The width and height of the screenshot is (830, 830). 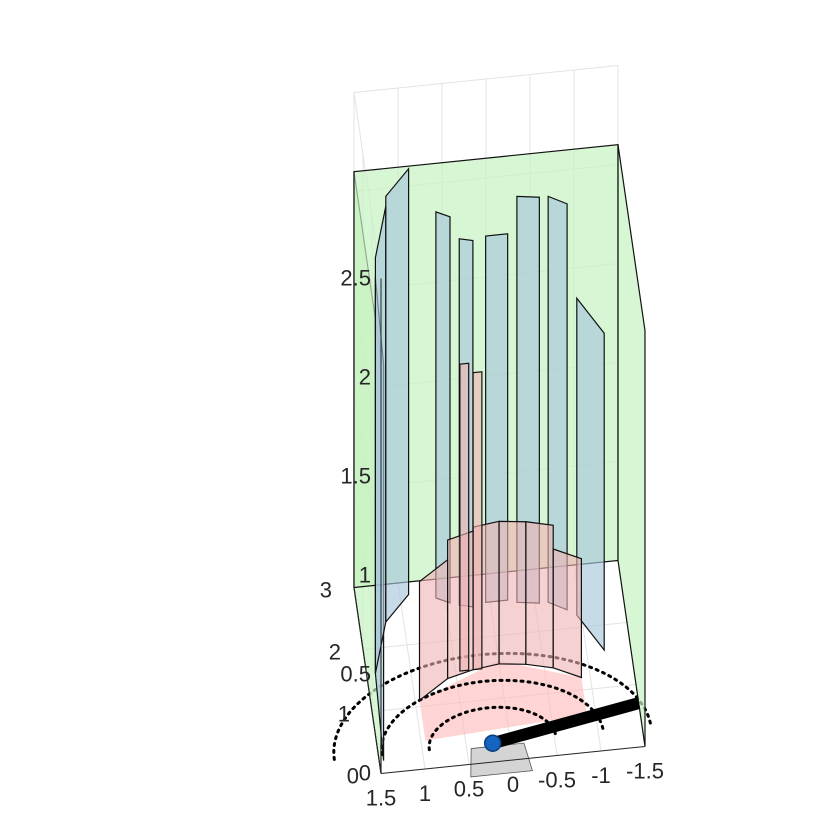 What do you see at coordinates (601, 775) in the screenshot?
I see `x-tick-label: -1` at bounding box center [601, 775].